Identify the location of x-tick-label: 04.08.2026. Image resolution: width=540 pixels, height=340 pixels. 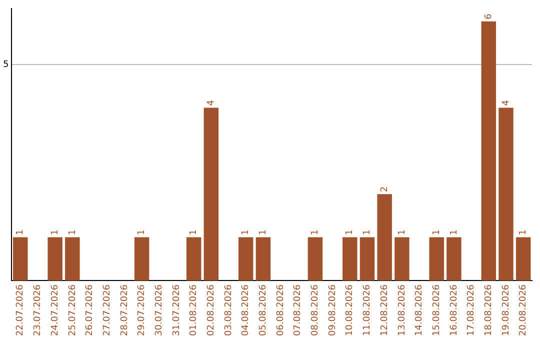
(246, 310).